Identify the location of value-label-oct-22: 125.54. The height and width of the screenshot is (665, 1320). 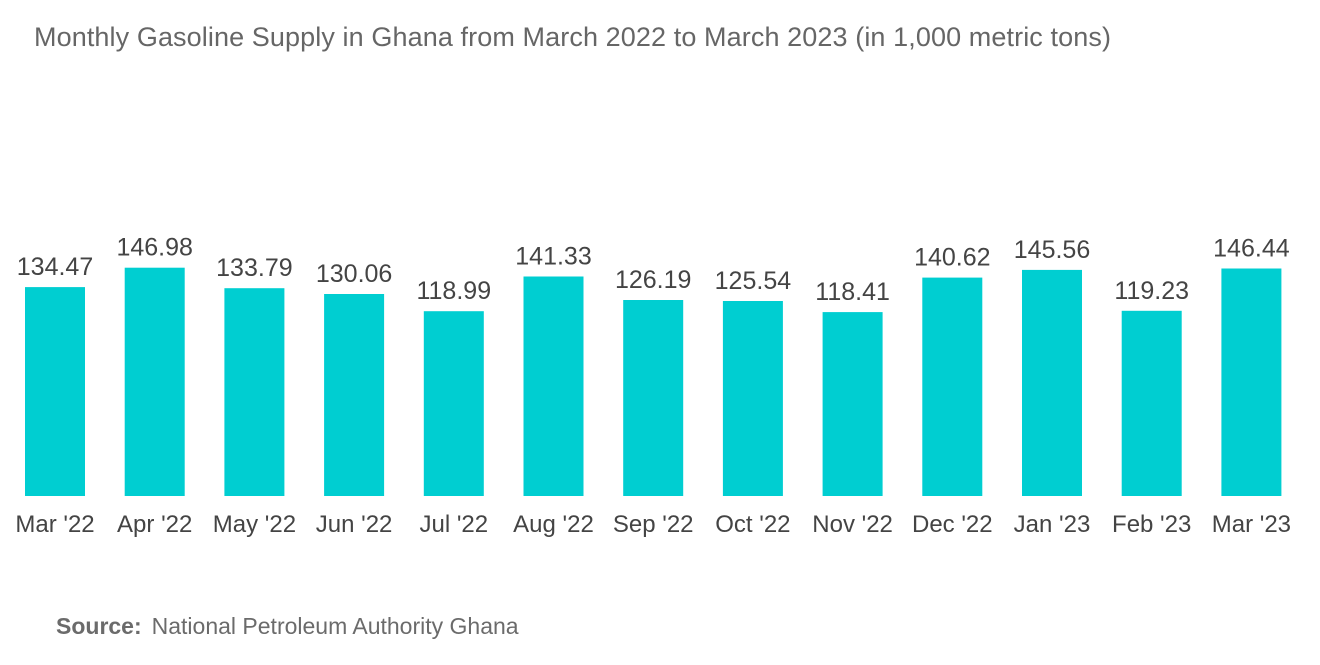
(753, 281).